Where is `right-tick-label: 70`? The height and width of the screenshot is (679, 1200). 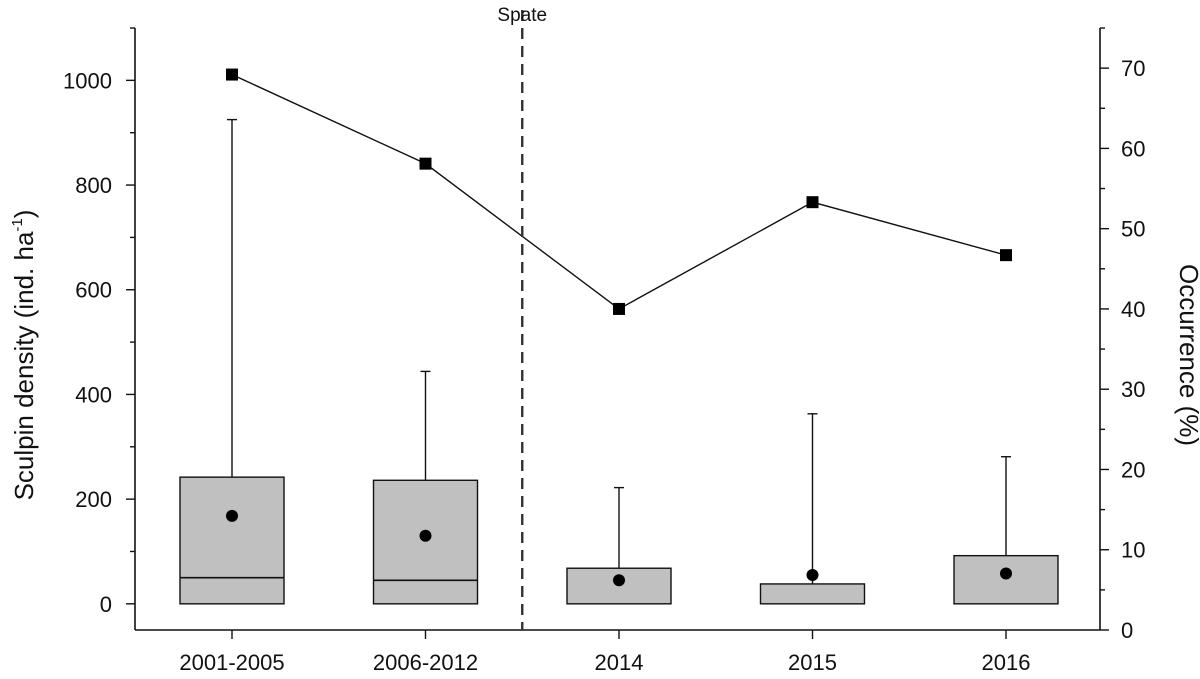
right-tick-label: 70 is located at coordinates (1133, 68).